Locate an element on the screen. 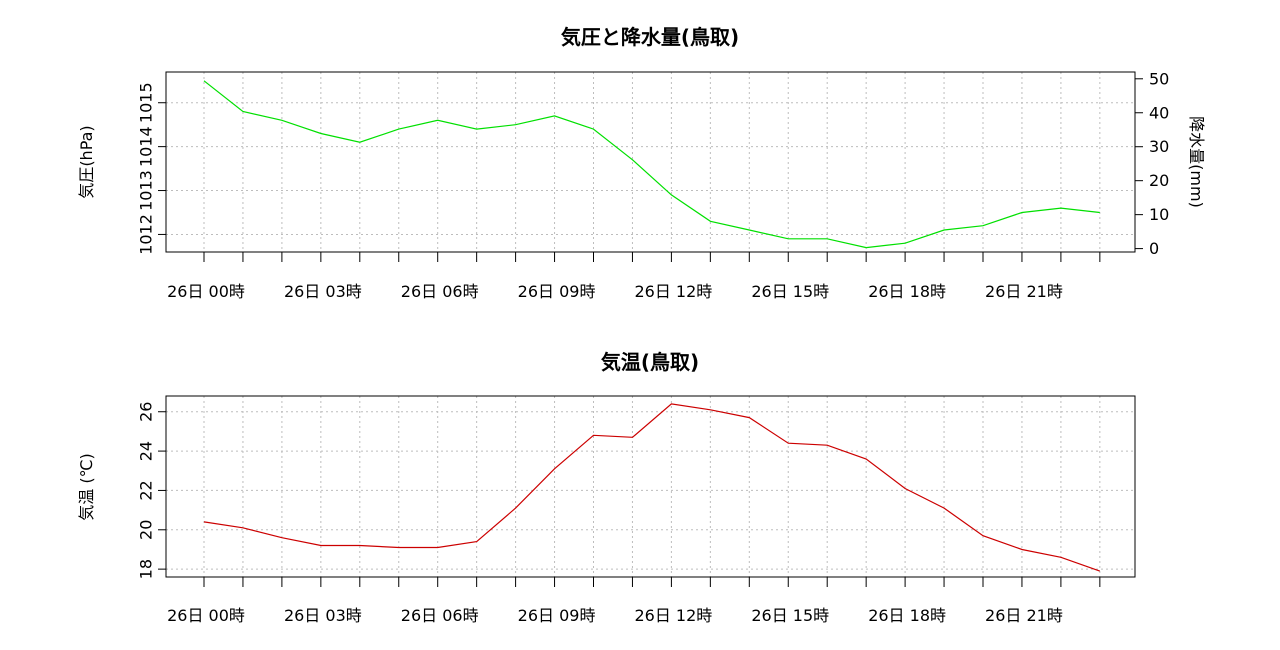 The width and height of the screenshot is (1280, 650). y2-tick-label: 10 is located at coordinates (1159, 214).